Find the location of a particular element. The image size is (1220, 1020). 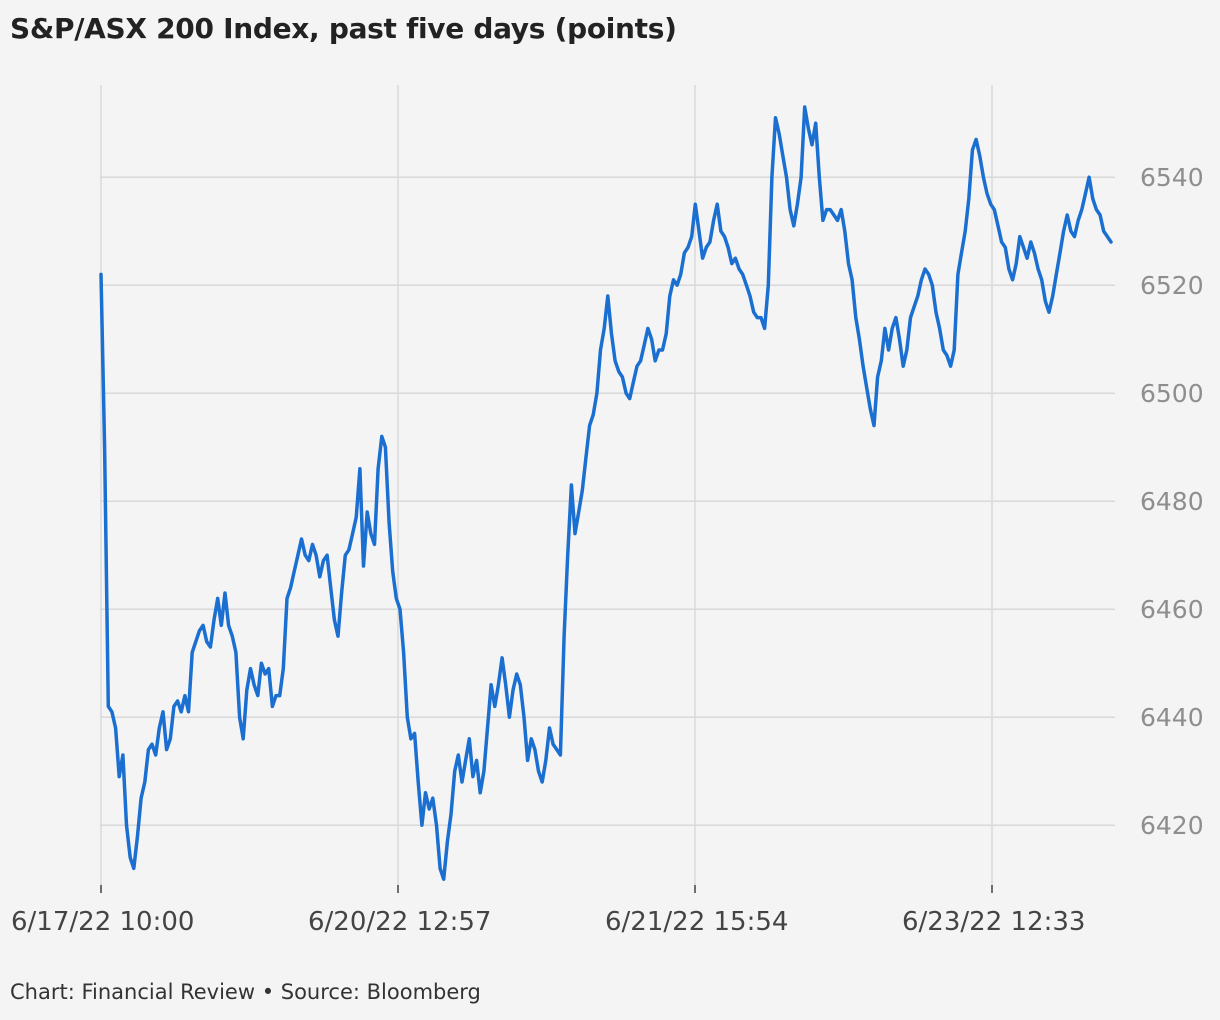

x-tick-label: 6/23/22 12:33 is located at coordinates (993, 922).